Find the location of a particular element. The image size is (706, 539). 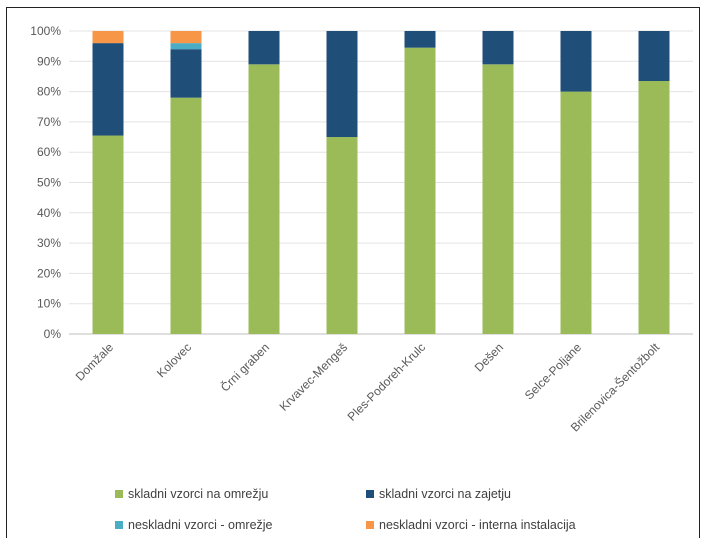

y-tick-label: 40% is located at coordinates (49, 213).